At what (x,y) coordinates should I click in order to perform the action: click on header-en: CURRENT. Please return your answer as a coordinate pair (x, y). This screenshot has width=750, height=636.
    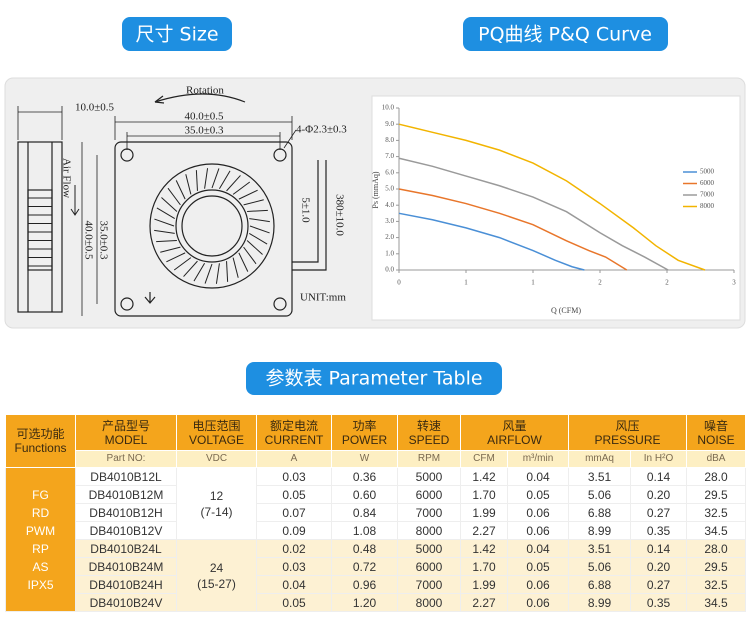
    Looking at the image, I should click on (294, 439).